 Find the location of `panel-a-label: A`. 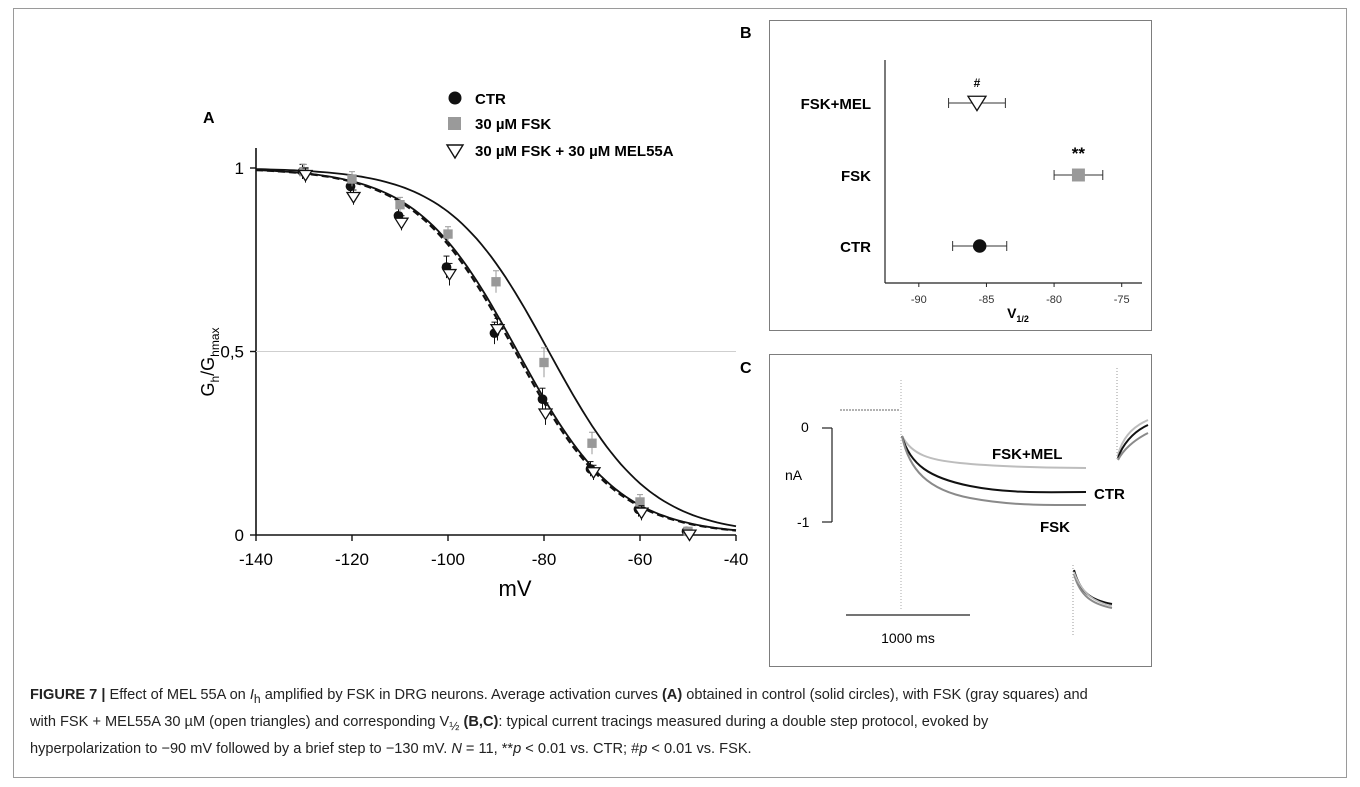

panel-a-label: A is located at coordinates (209, 118).